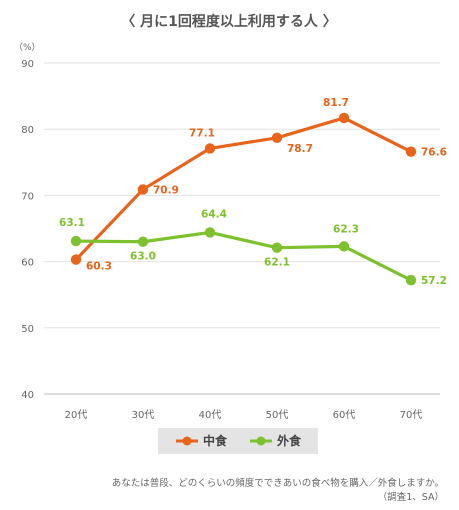 The width and height of the screenshot is (459, 510). What do you see at coordinates (76, 415) in the screenshot?
I see `x-tick-label: 20代` at bounding box center [76, 415].